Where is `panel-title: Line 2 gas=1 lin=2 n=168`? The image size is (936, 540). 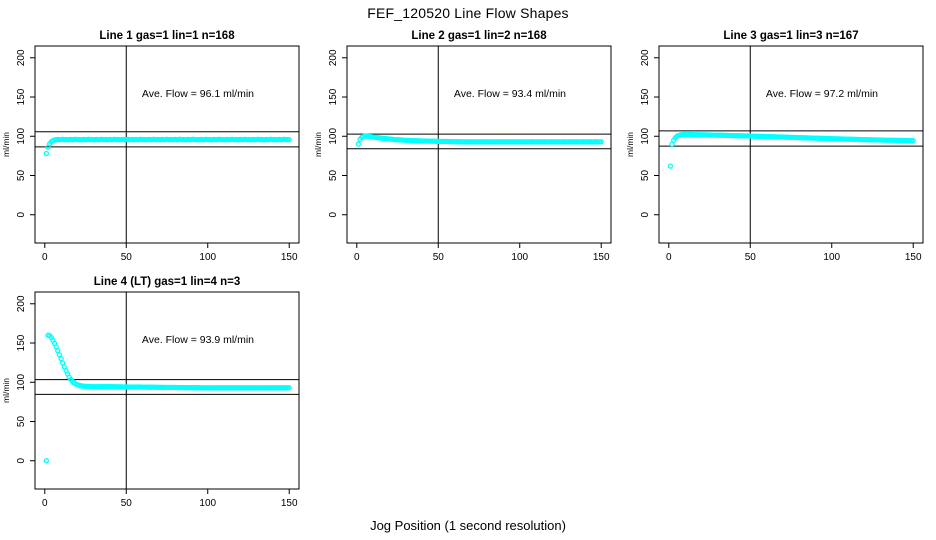 panel-title: Line 2 gas=1 lin=2 n=168 is located at coordinates (479, 36).